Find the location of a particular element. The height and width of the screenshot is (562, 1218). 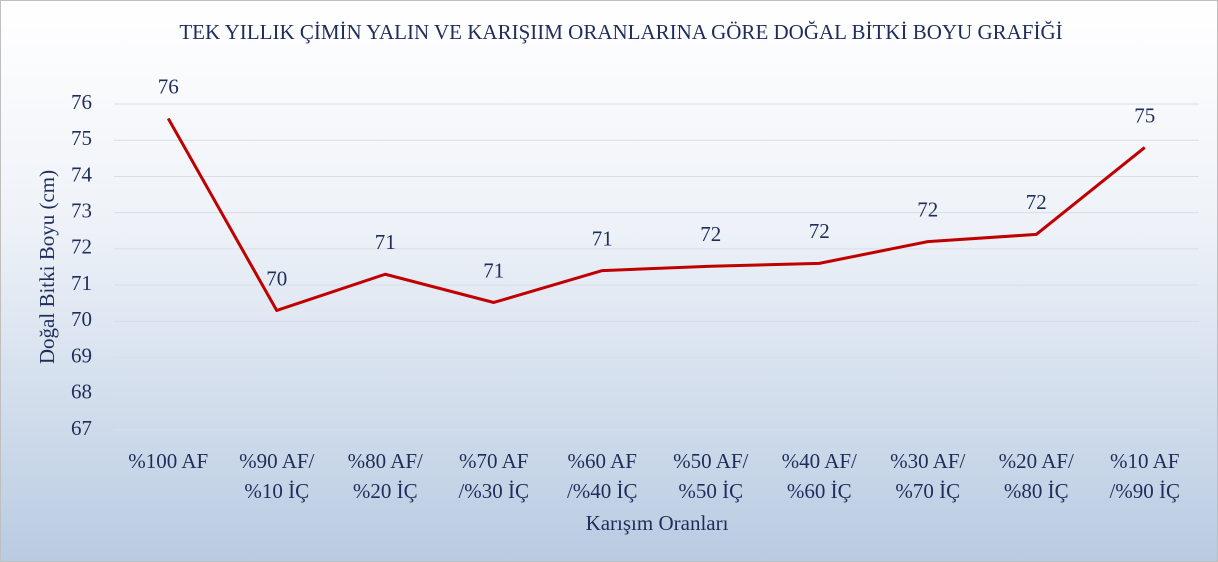

x-tick-label: %60 AF /%40 İÇ is located at coordinates (602, 476).